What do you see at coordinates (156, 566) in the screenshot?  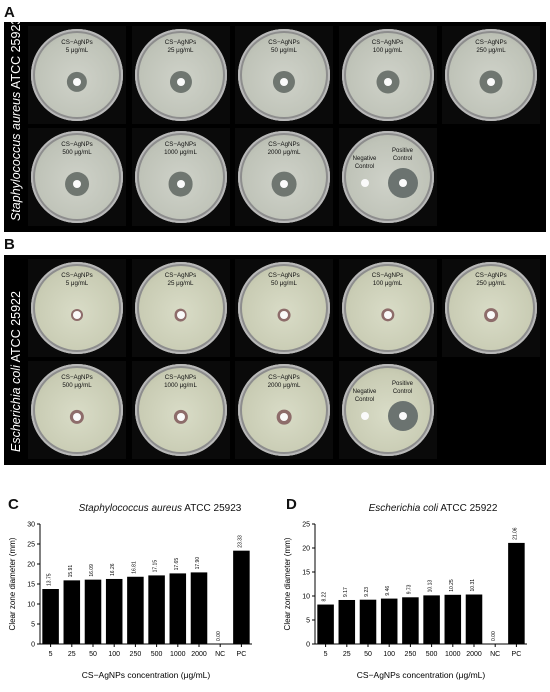 I see `data-label: 17.15` at bounding box center [156, 566].